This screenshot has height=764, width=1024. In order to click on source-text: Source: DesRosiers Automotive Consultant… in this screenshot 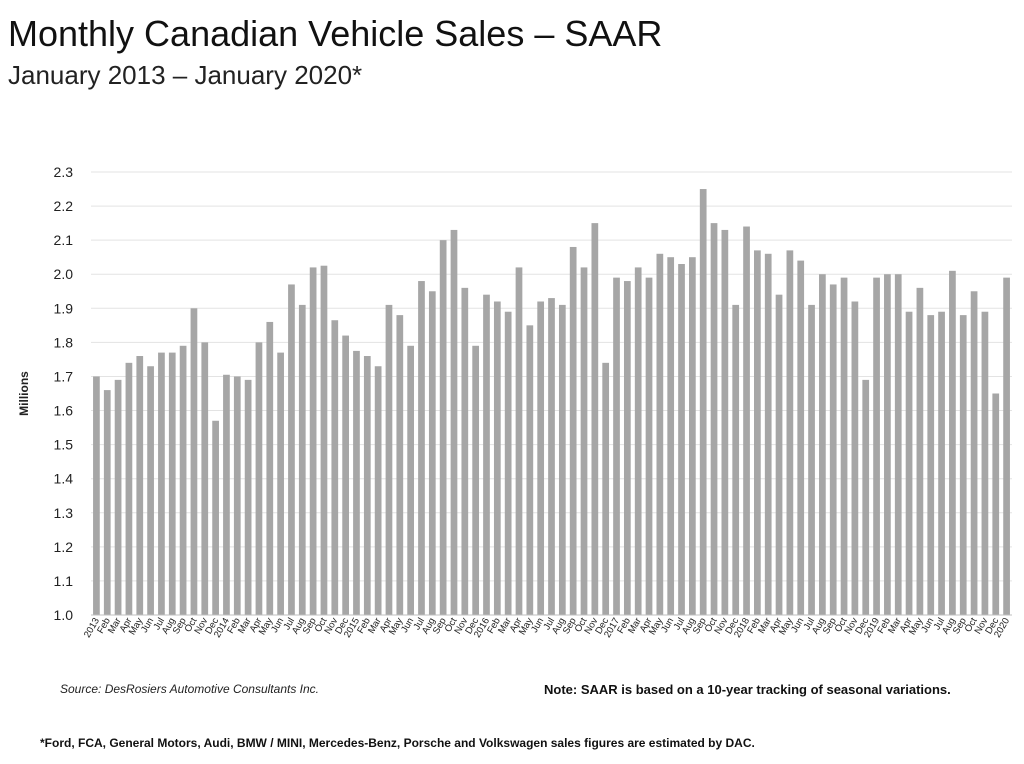, I will do `click(190, 689)`.